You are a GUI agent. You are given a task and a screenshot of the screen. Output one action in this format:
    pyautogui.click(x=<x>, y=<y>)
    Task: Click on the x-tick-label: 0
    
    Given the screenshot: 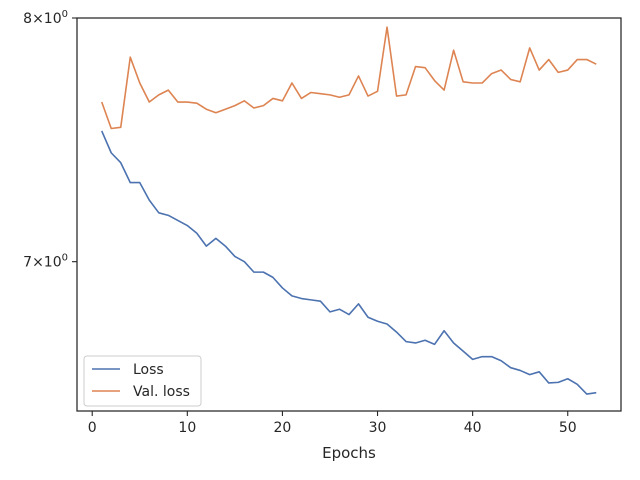 What is the action you would take?
    pyautogui.click(x=92, y=428)
    